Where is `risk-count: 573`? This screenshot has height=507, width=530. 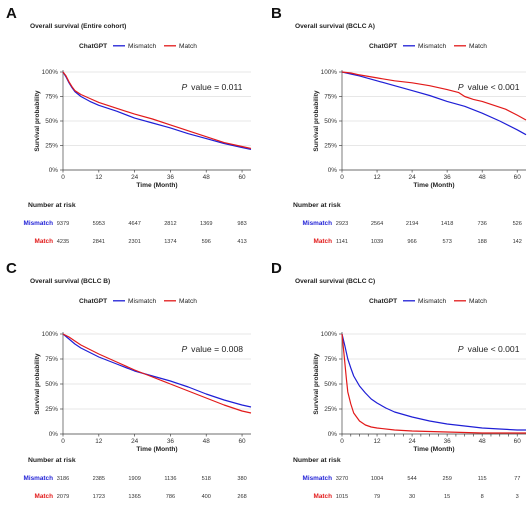
risk-count: 573 is located at coordinates (446, 242).